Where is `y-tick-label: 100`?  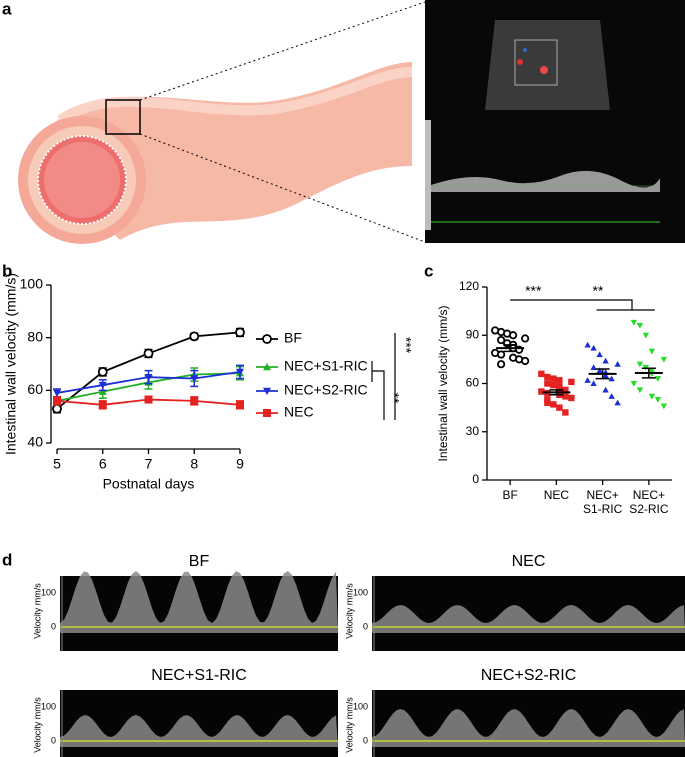 y-tick-label: 100 is located at coordinates (32, 284).